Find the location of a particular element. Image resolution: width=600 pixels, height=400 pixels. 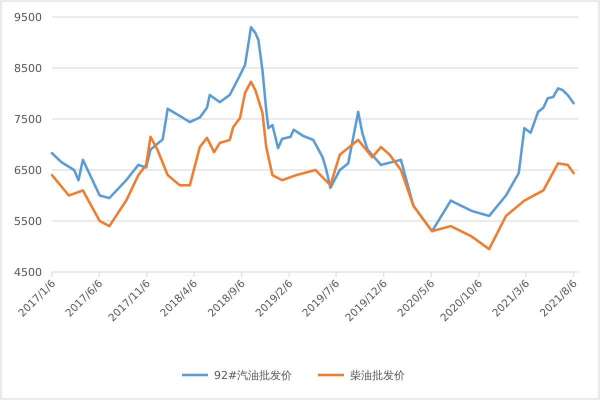

y-tick-label: 8500 is located at coordinates (28, 68).